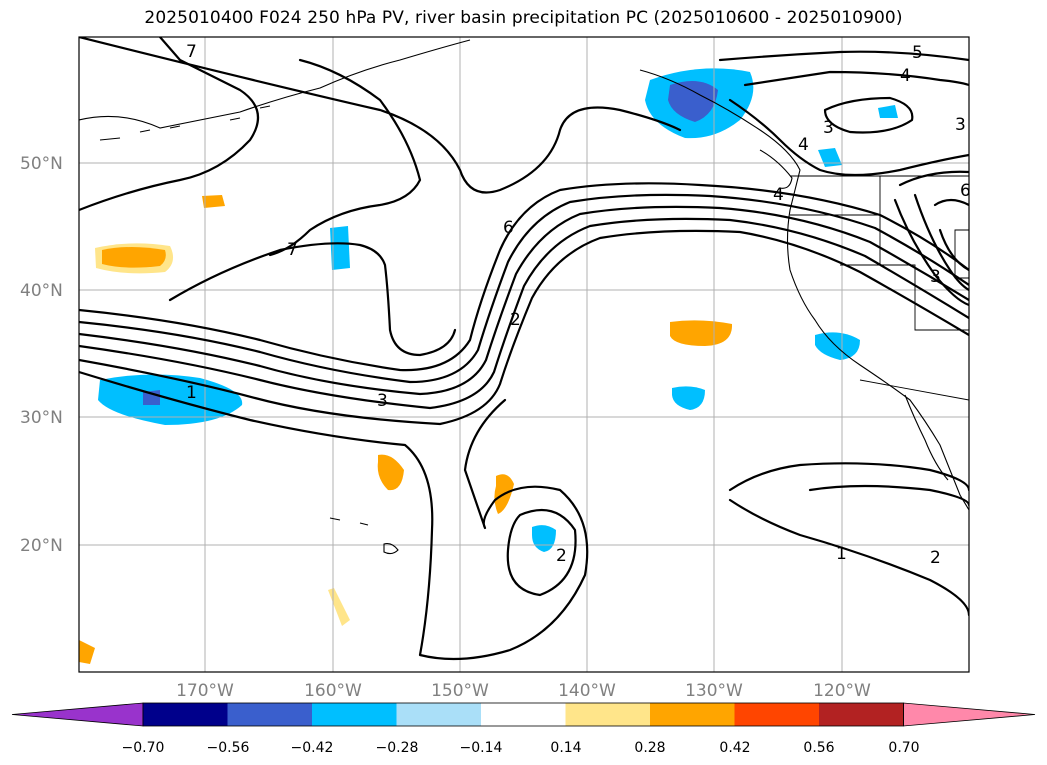  Describe the element at coordinates (312, 748) in the screenshot. I see `colorbar-tick-label: −0.42` at that location.